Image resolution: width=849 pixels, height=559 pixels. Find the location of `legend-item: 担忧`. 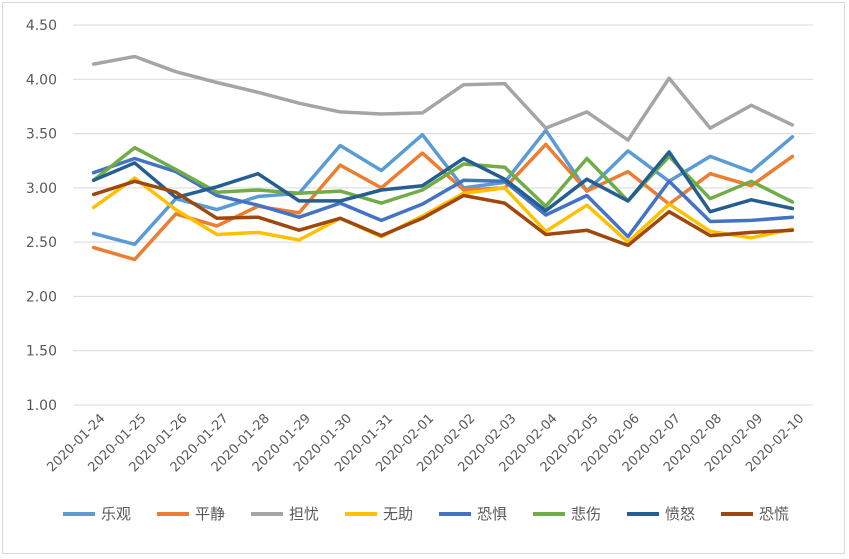

legend-item: 担忧 is located at coordinates (285, 514).